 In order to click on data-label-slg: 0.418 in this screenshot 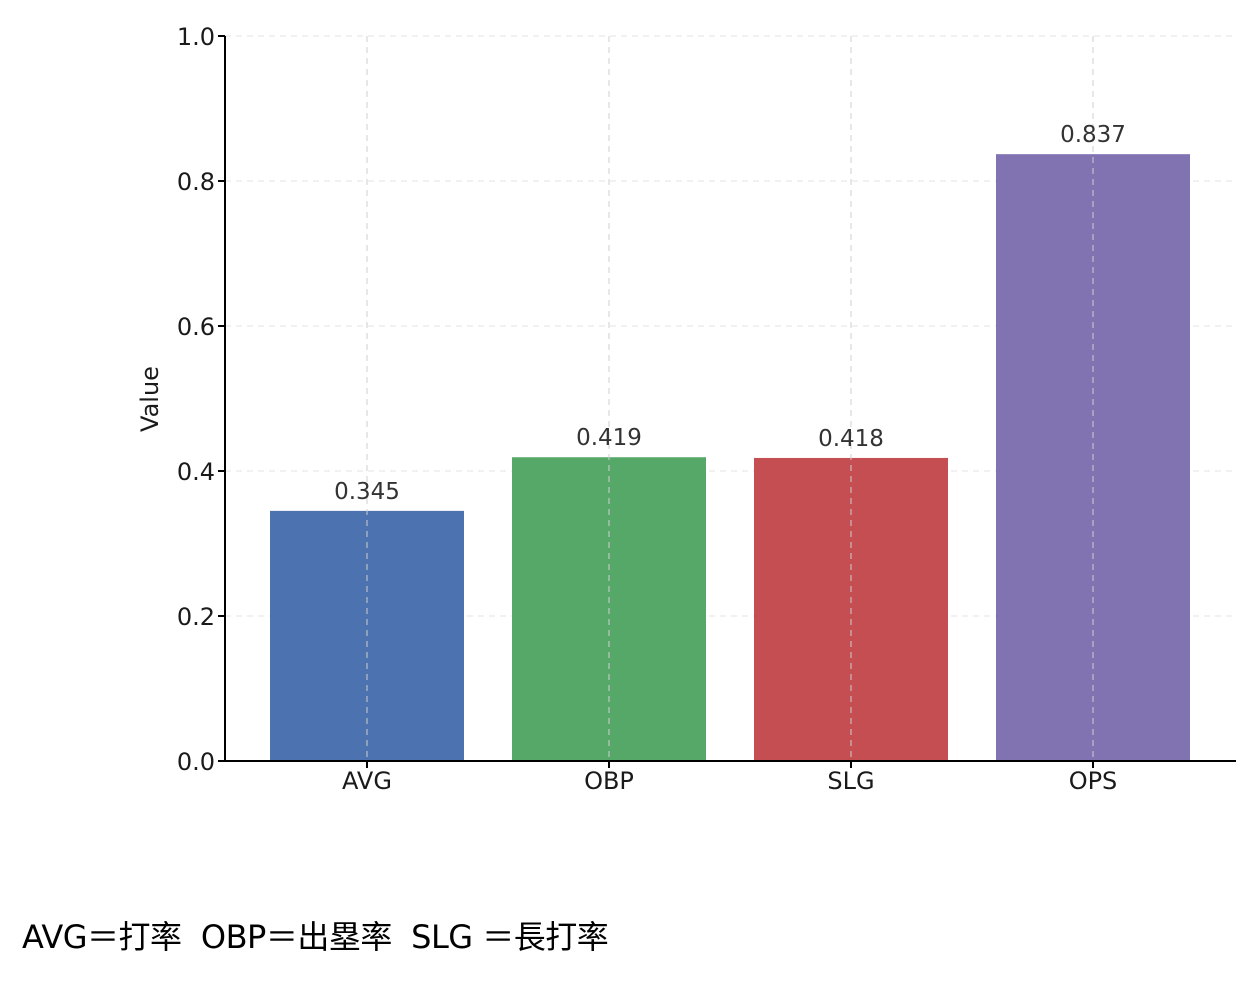, I will do `click(851, 439)`.